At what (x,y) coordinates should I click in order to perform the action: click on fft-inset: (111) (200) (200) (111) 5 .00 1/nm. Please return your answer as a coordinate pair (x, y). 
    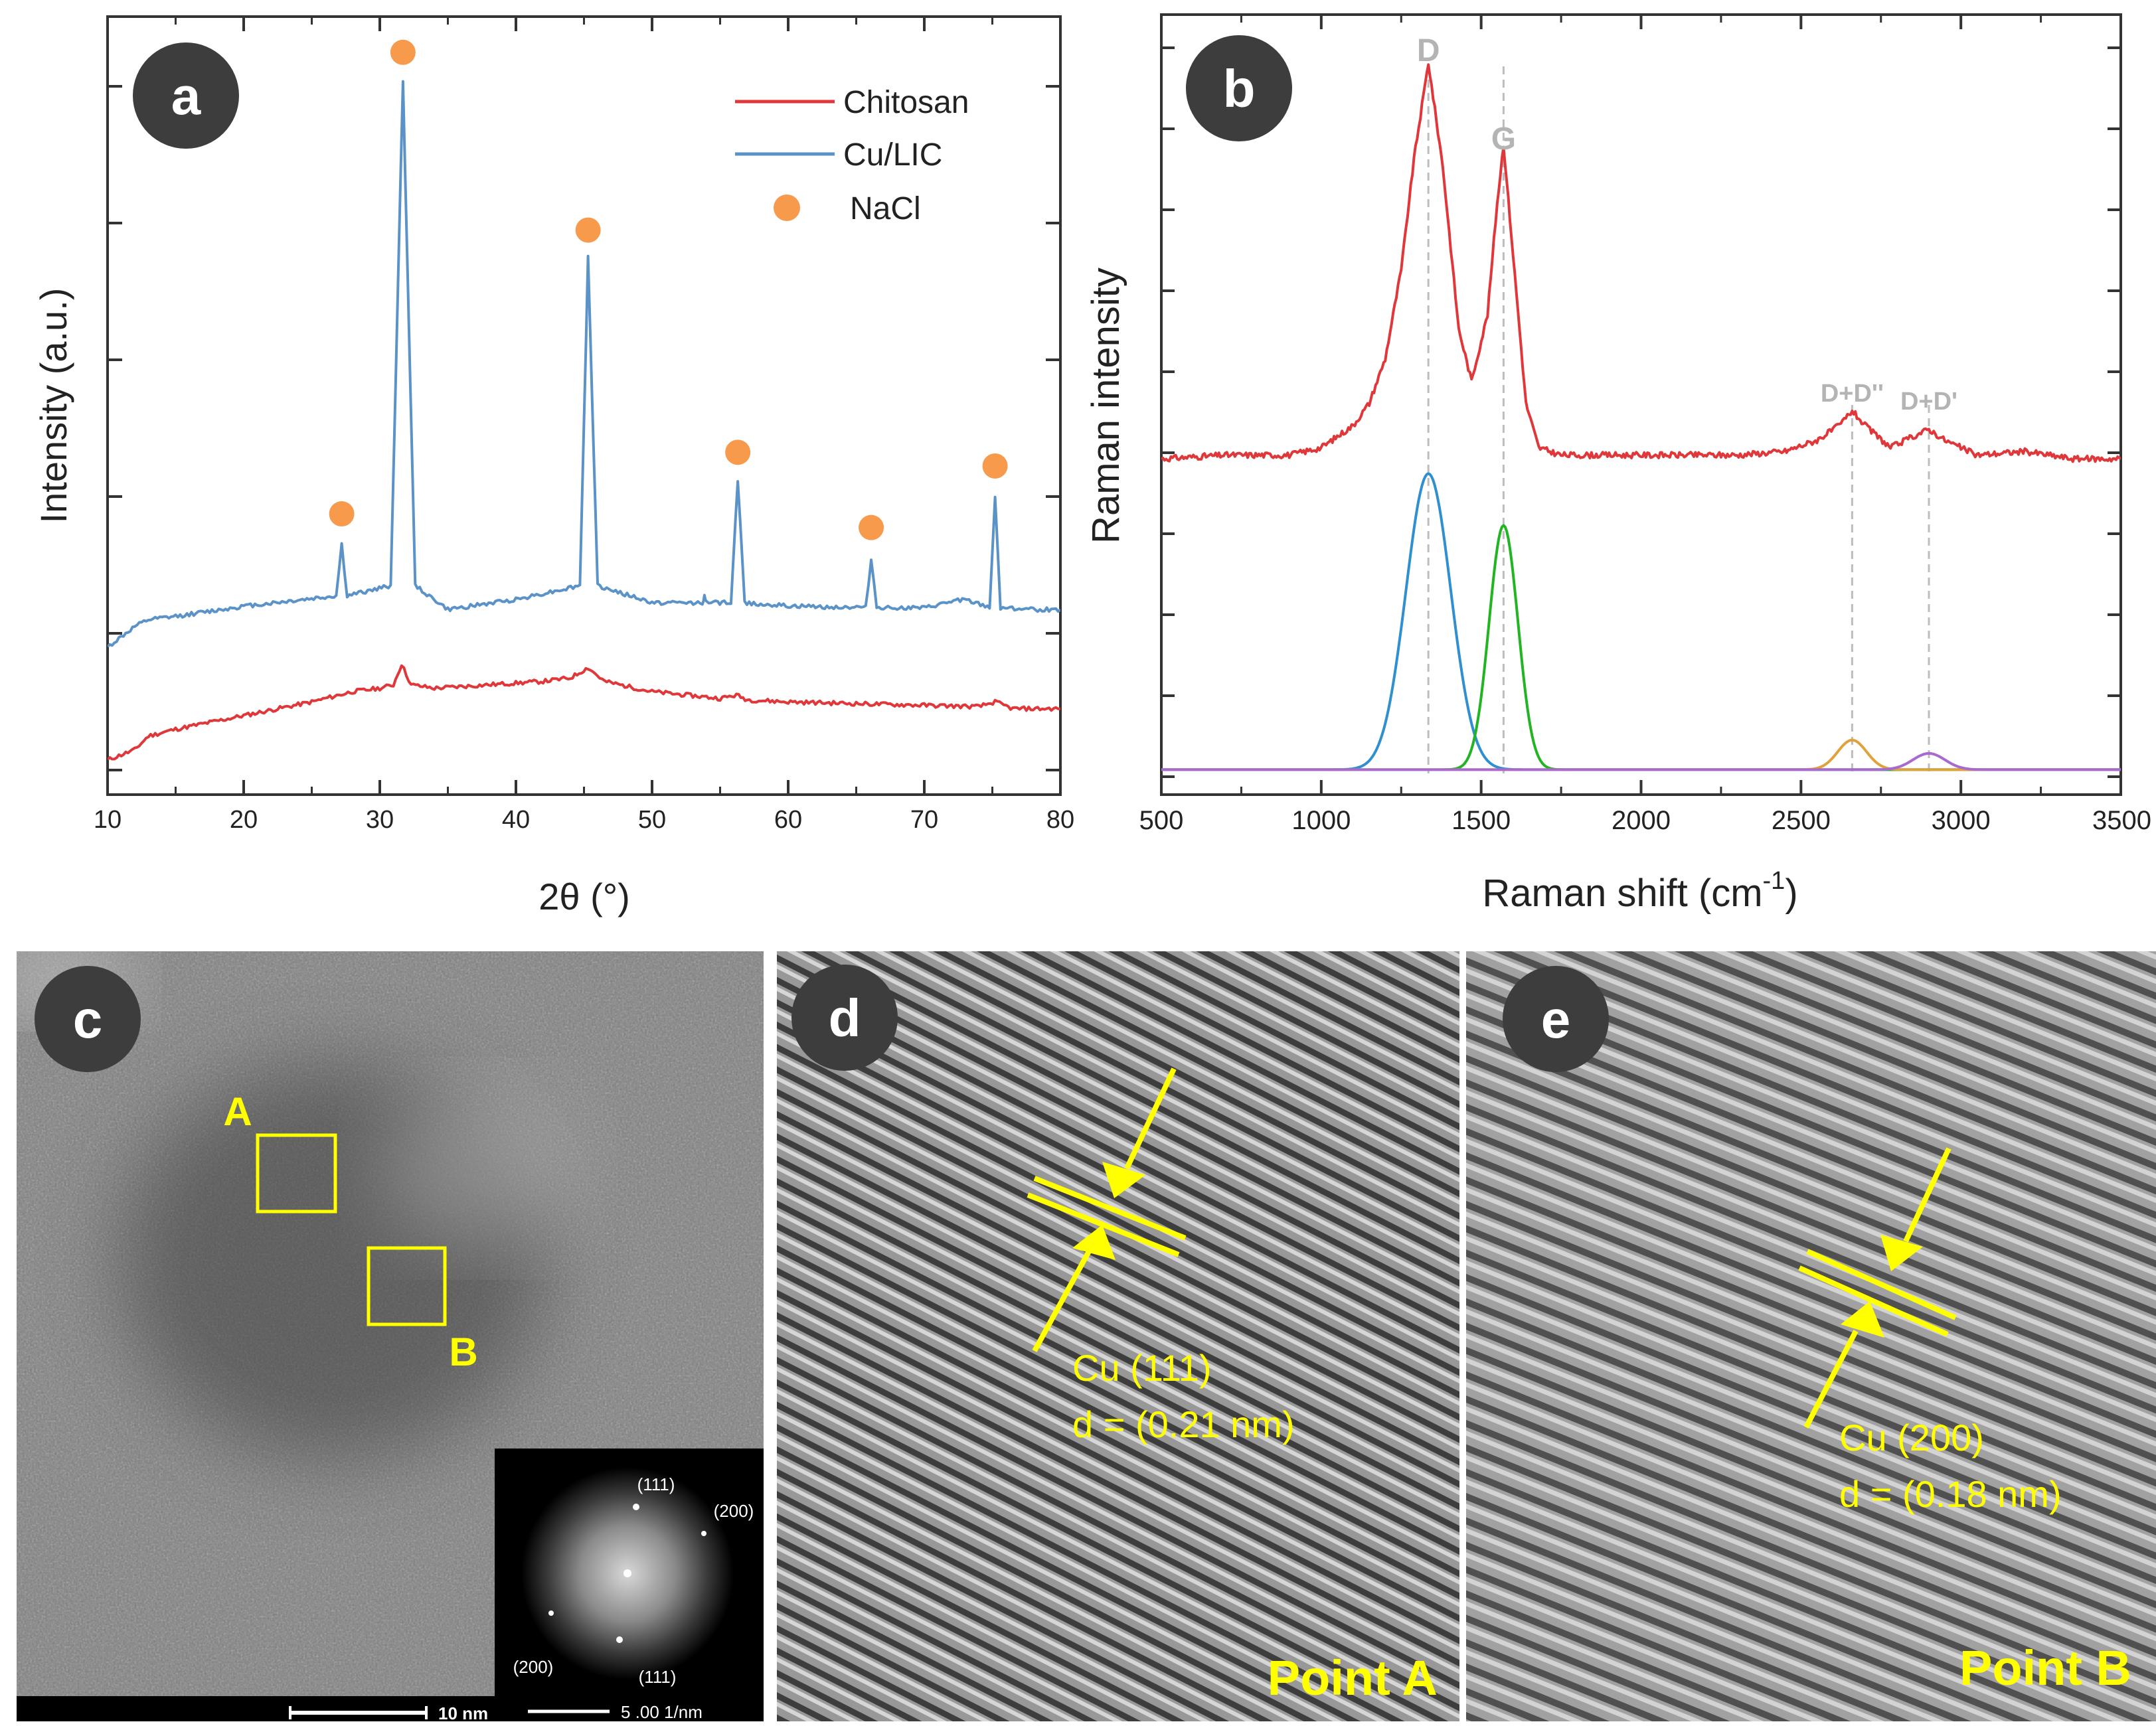
    Looking at the image, I should click on (629, 1585).